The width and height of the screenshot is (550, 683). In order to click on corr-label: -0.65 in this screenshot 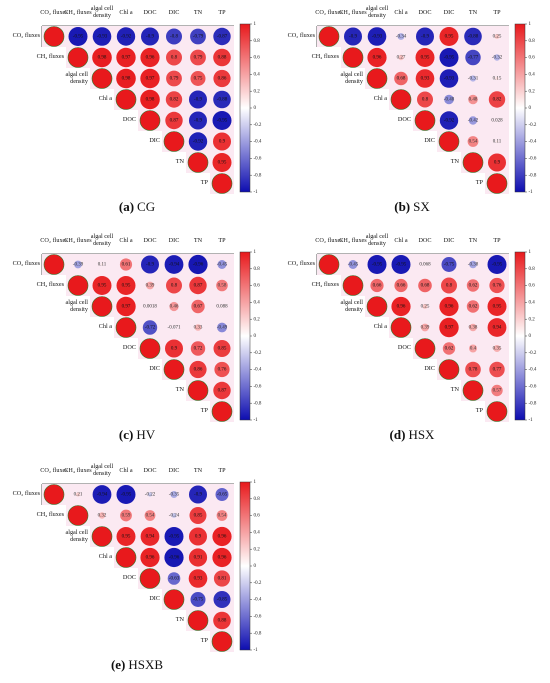, I will do `click(222, 495)`.